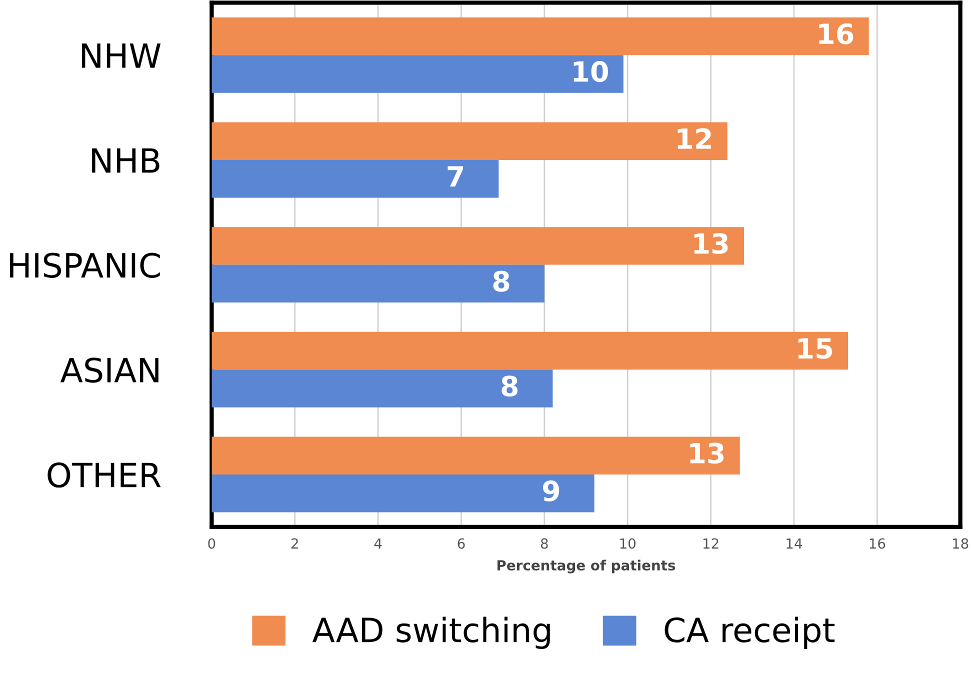 Image resolution: width=971 pixels, height=679 pixels. What do you see at coordinates (109, 370) in the screenshot?
I see `y-tick-label: ASIAN` at bounding box center [109, 370].